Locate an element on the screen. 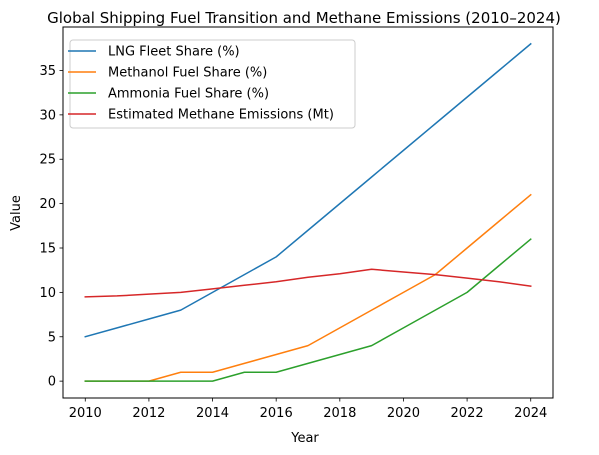 This screenshot has width=599, height=455. x-tick-label: 2010 is located at coordinates (85, 413).